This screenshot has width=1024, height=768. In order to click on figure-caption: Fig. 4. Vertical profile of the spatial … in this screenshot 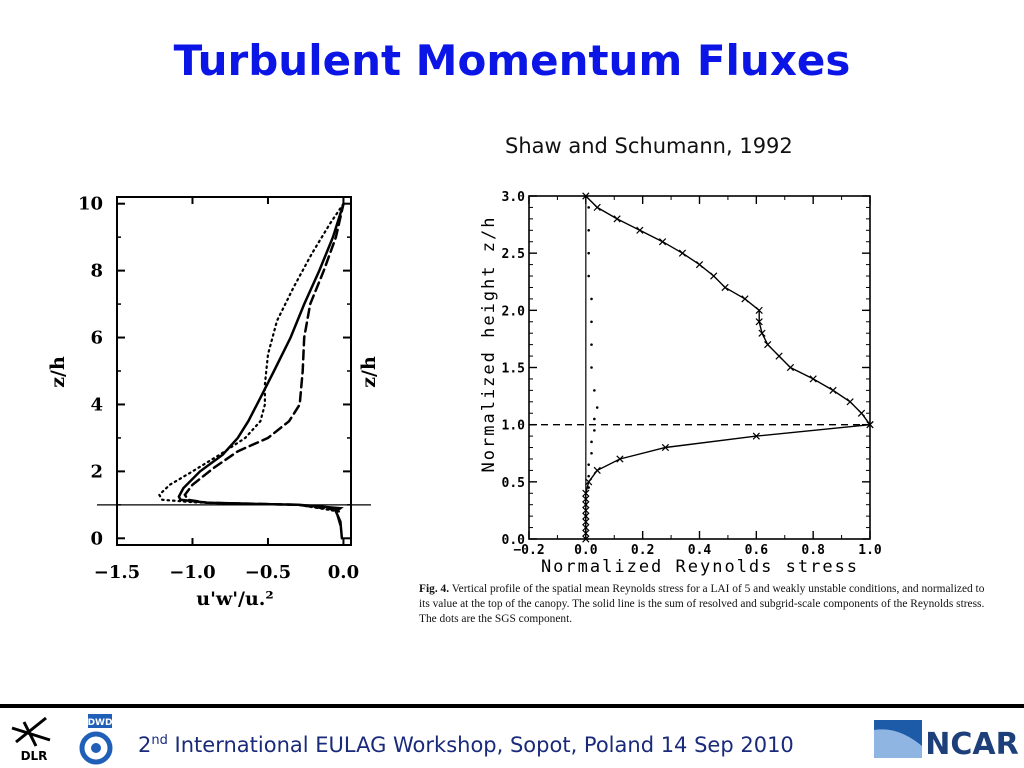, I will do `click(705, 604)`.